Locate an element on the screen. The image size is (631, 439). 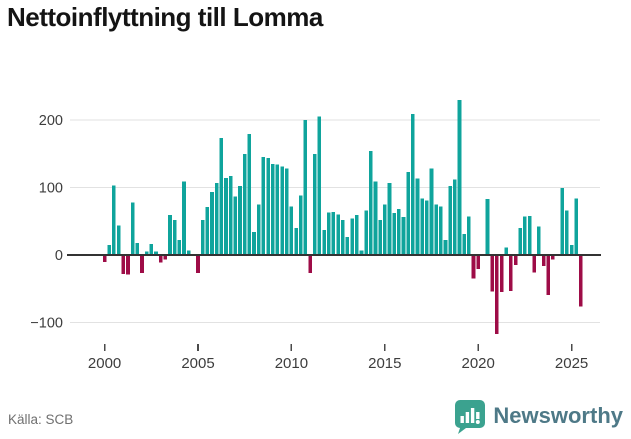
bar-2013-q1 is located at coordinates (347, 246).